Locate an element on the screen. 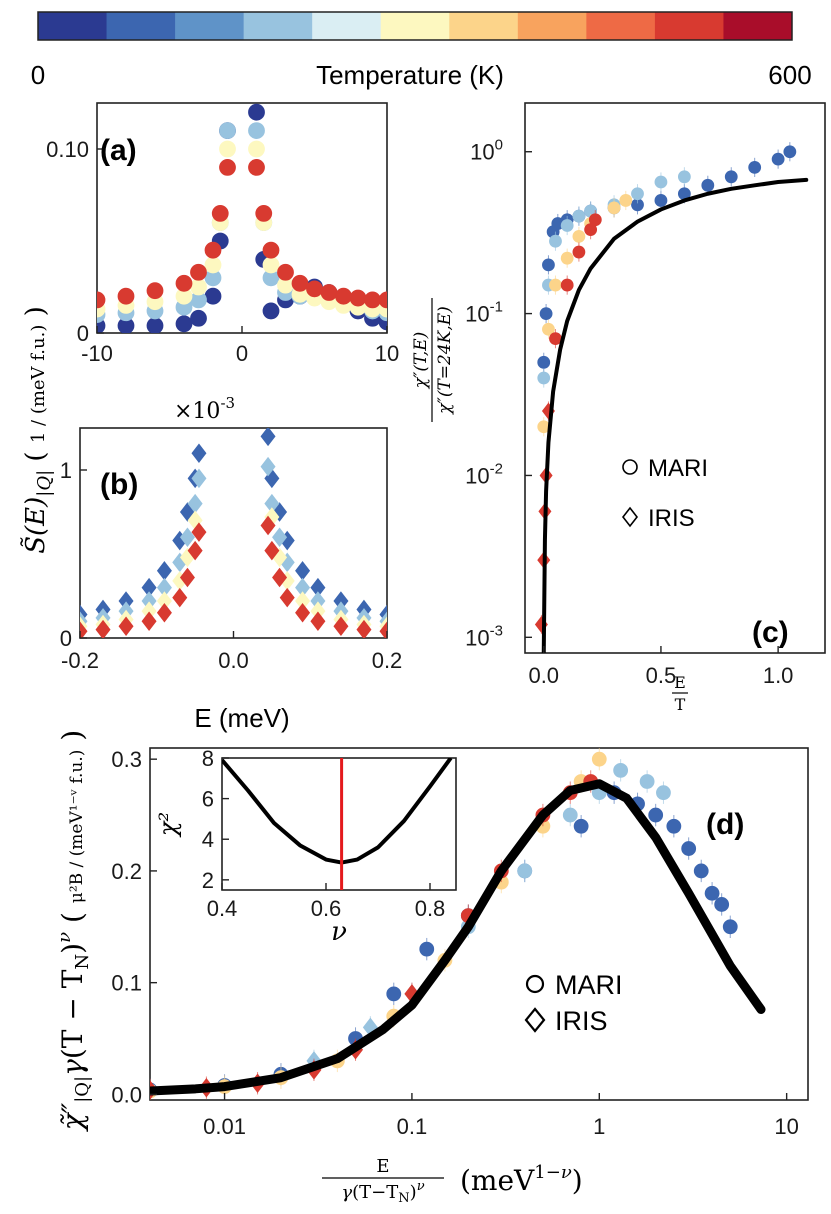 This screenshot has height=1214, width=831. x-tick-label: -0.2 is located at coordinates (80, 660).